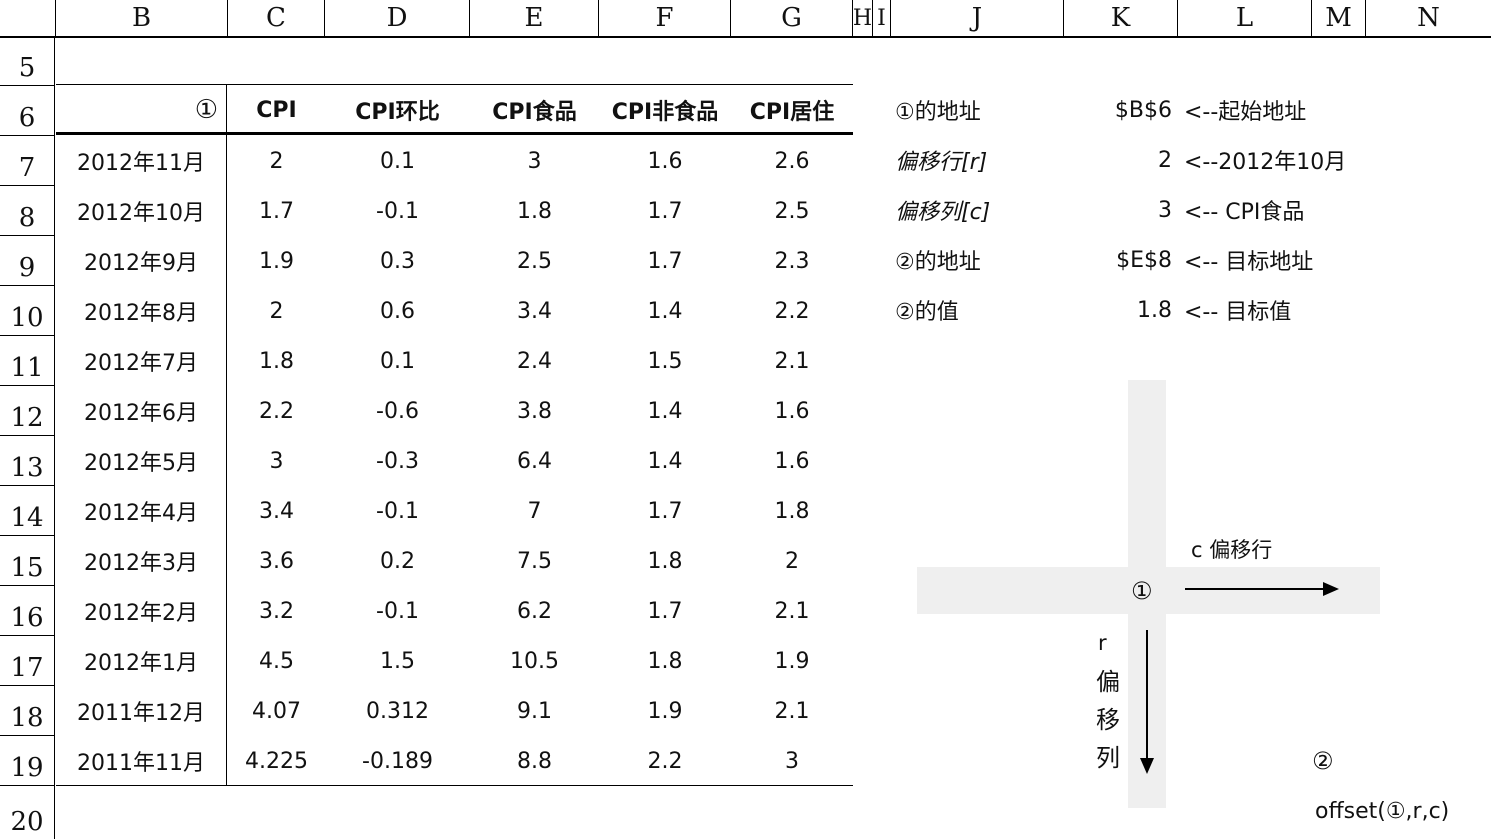  Describe the element at coordinates (534, 19) in the screenshot. I see `col-header-e: E` at that location.